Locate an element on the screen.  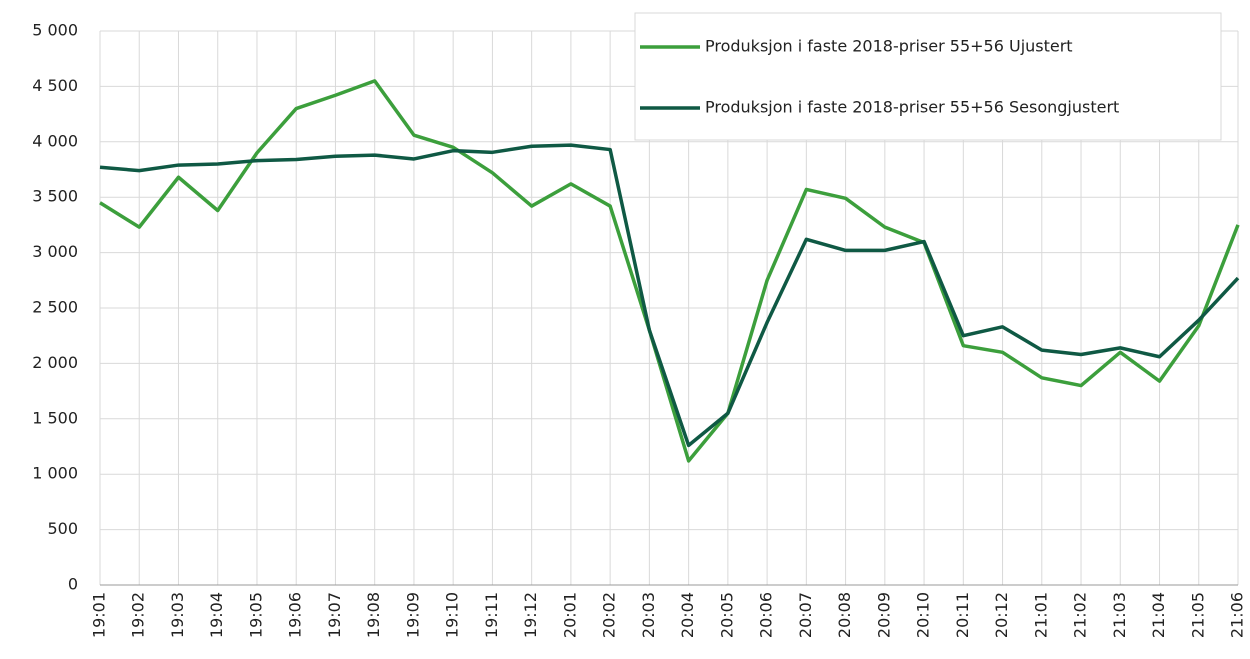
x-tick-label: 20:12 is located at coordinates (1001, 615).